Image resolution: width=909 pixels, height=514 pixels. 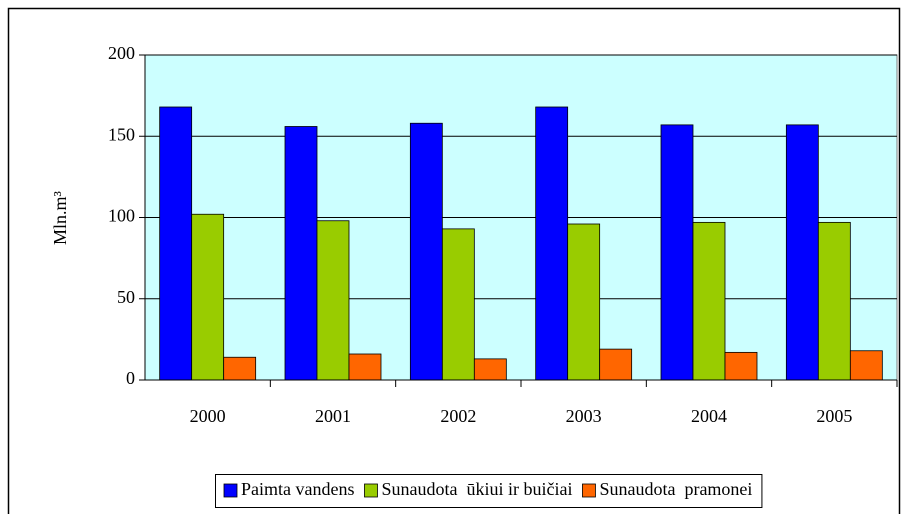 What do you see at coordinates (130, 378) in the screenshot?
I see `y-tick-label: 0` at bounding box center [130, 378].